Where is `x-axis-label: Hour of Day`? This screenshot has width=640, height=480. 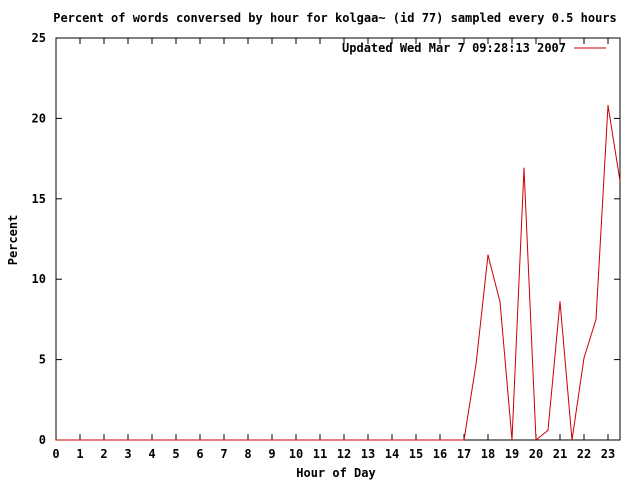
x-axis-label: Hour of Day is located at coordinates (335, 473).